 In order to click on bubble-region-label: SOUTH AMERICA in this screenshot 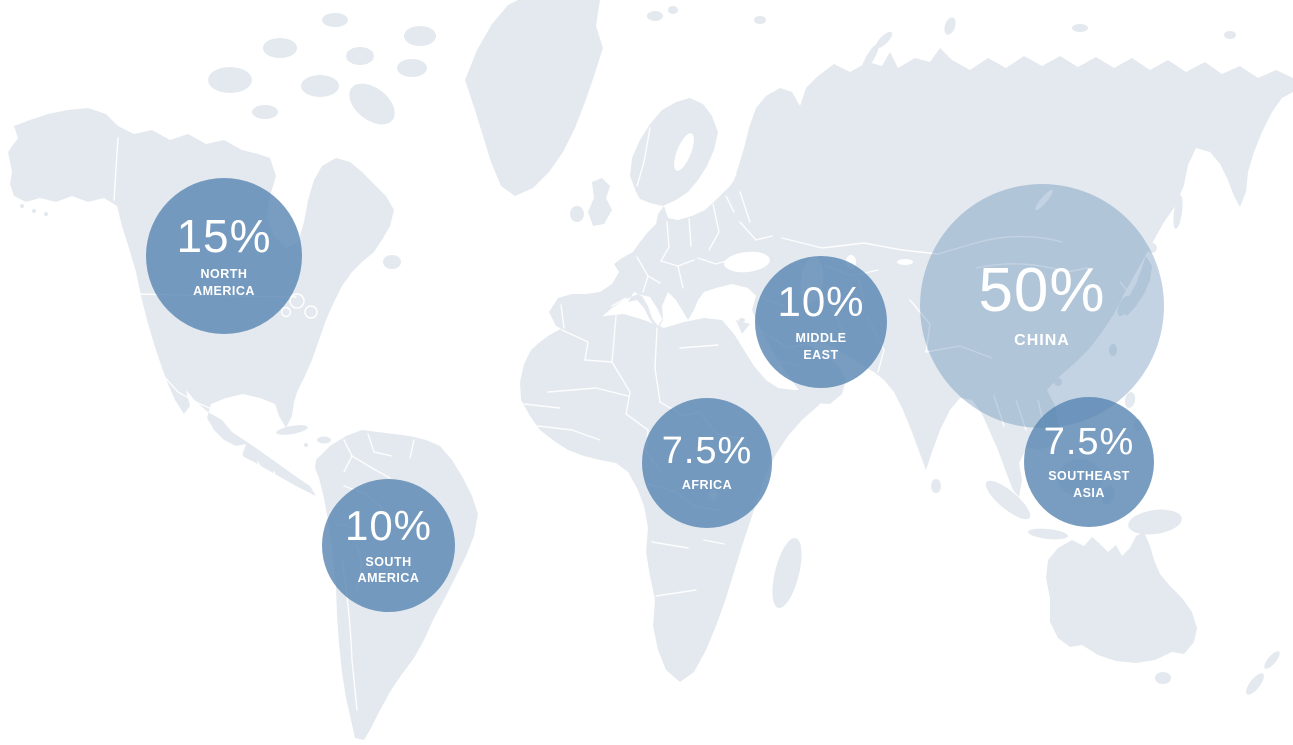, I will do `click(388, 569)`.